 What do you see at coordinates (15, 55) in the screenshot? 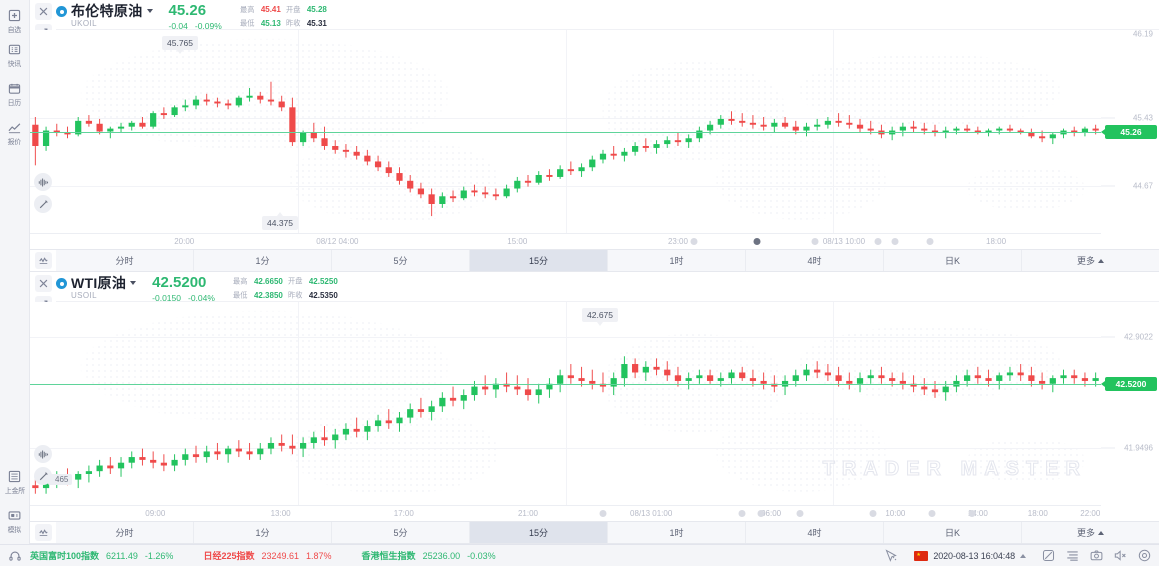
I see `sidebar-item-news: 快讯` at bounding box center [15, 55].